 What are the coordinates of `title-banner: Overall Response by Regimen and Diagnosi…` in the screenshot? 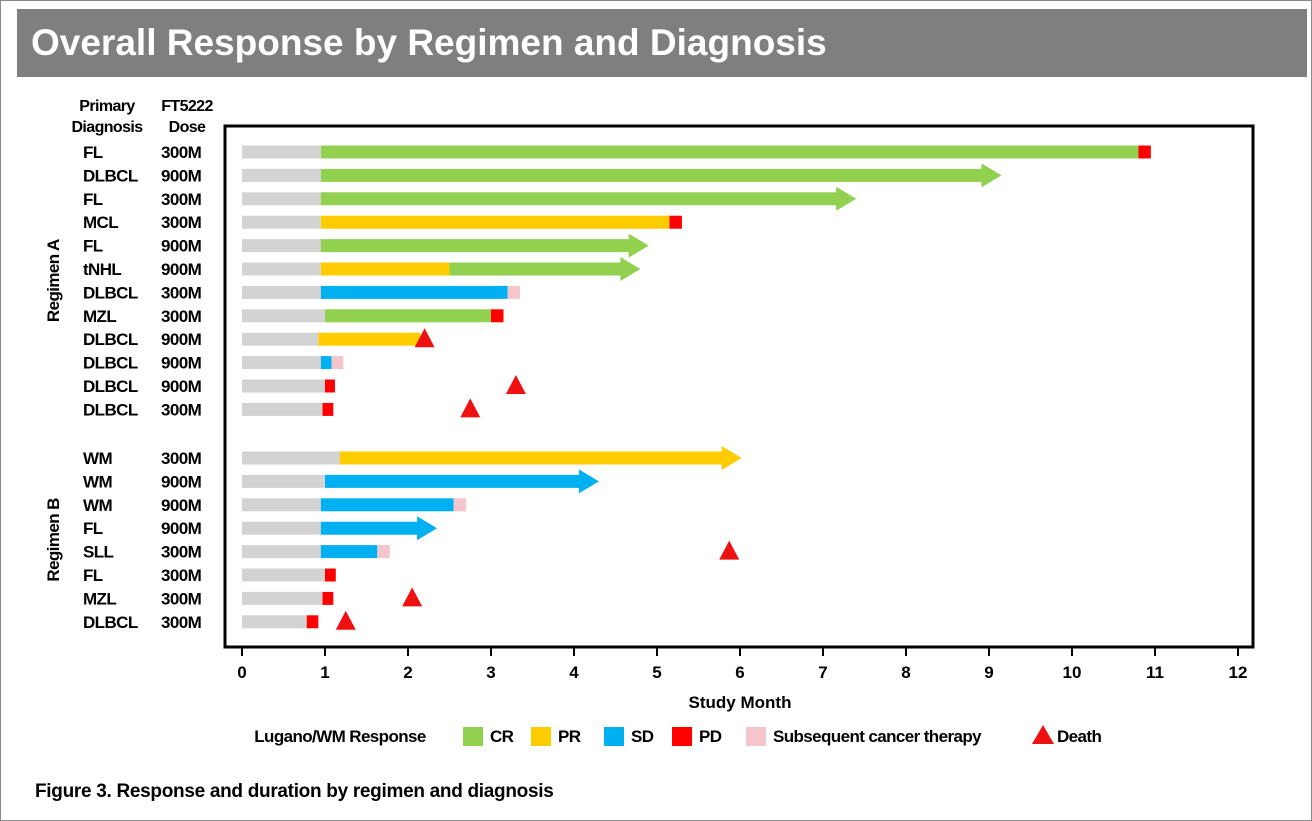 It's located at (662, 43).